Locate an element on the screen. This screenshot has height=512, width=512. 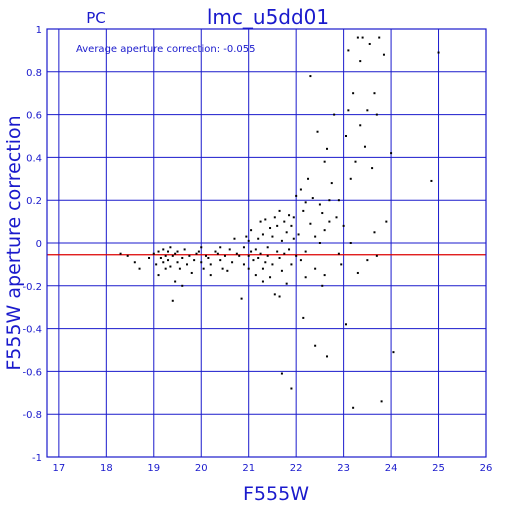
x-tick-label: 22 is located at coordinates (296, 468).